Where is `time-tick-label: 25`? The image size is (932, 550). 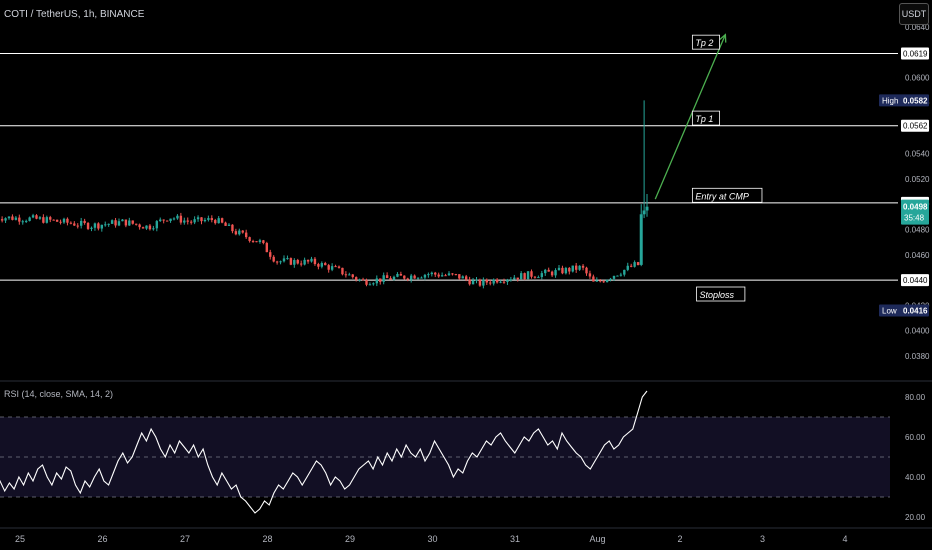
time-tick-label: 25 is located at coordinates (20, 539).